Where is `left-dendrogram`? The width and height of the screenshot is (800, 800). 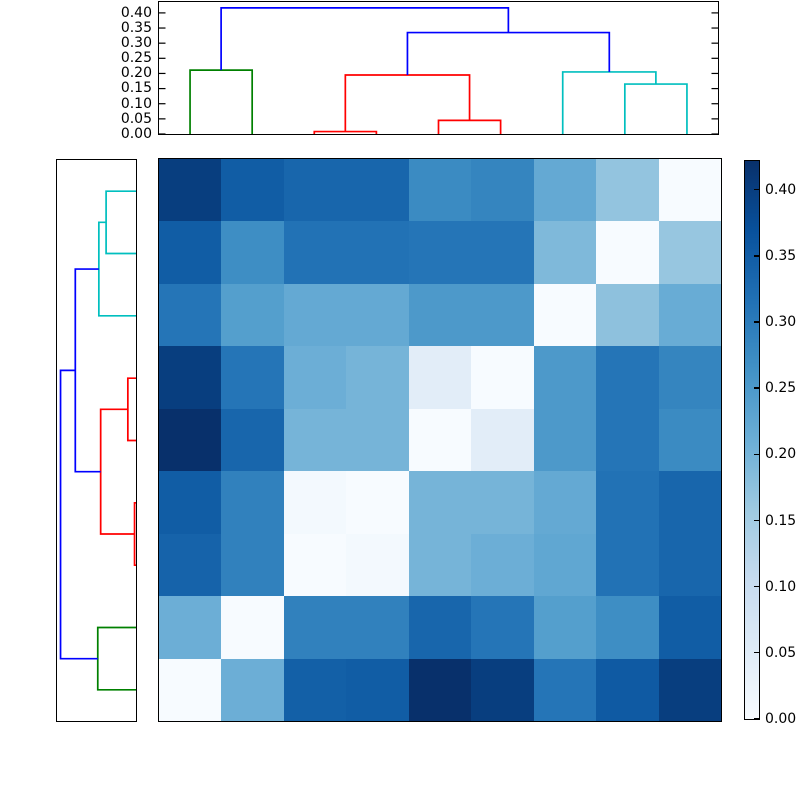 left-dendrogram is located at coordinates (97, 440).